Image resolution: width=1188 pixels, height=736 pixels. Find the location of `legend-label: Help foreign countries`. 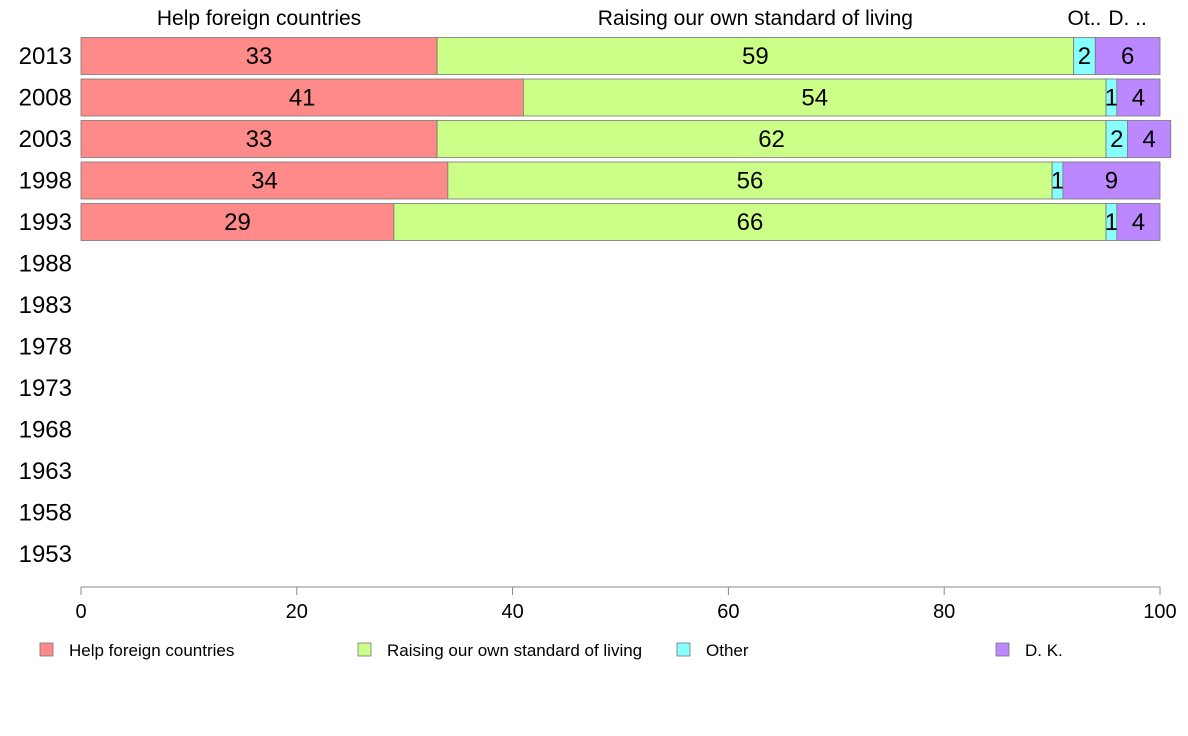

legend-label: Help foreign countries is located at coordinates (151, 650).